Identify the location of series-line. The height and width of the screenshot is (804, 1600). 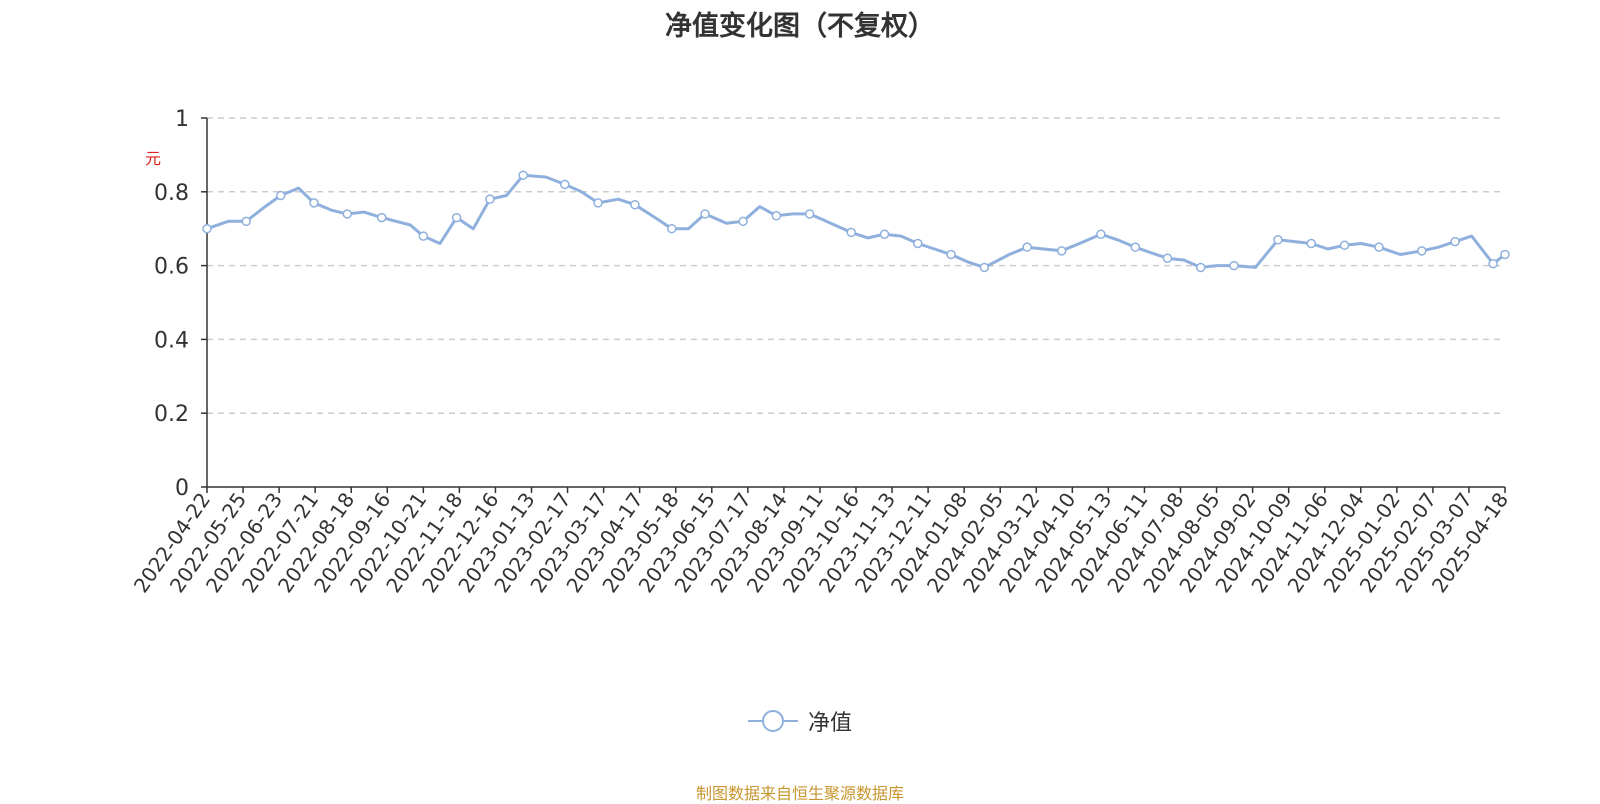
(856, 221).